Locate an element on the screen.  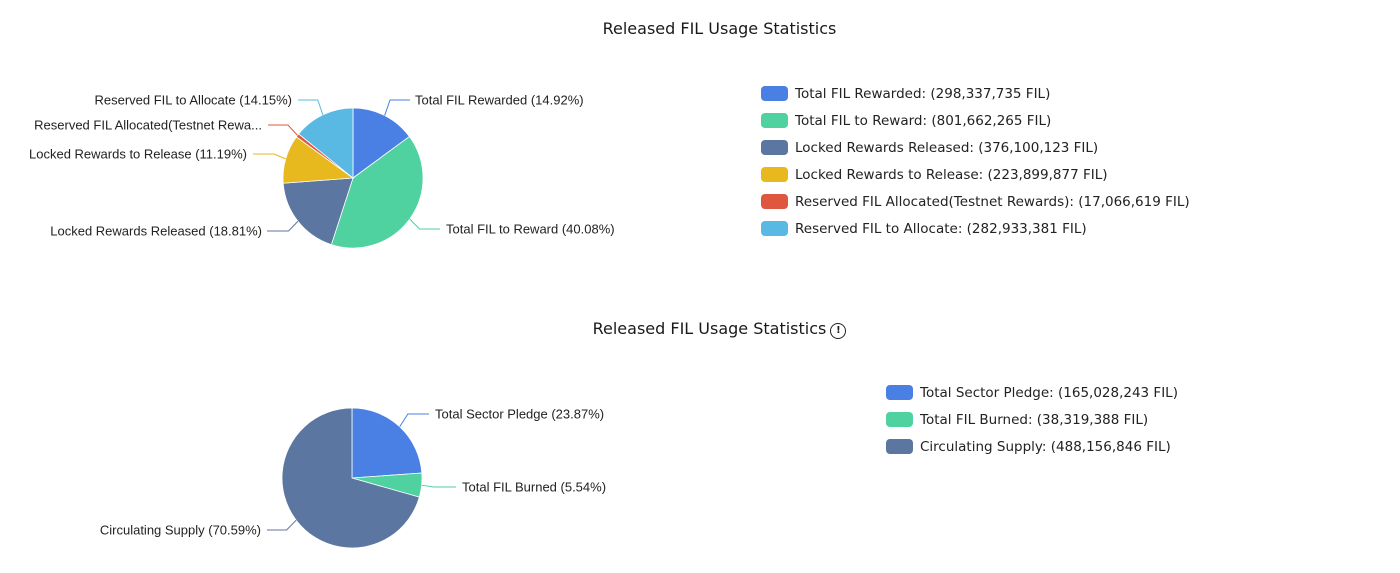
chart-2-slices is located at coordinates (352, 478).